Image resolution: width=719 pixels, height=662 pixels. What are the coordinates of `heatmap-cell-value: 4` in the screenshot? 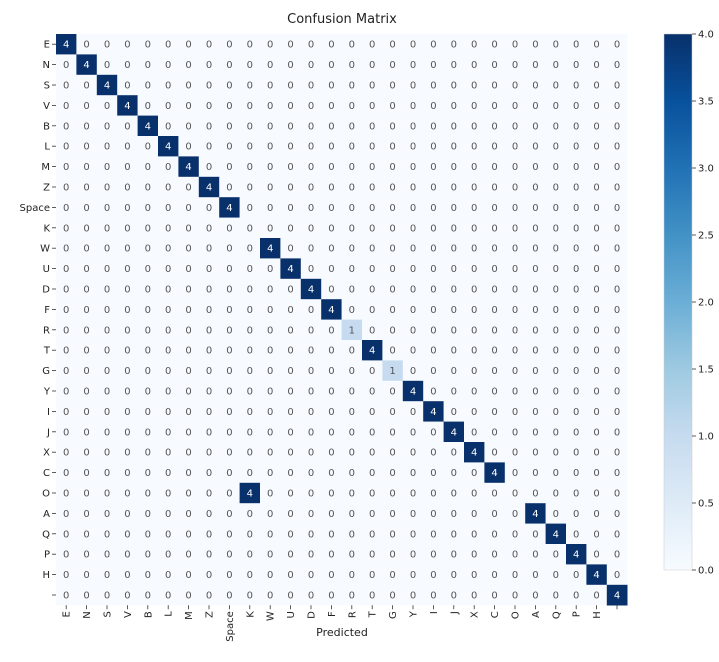 It's located at (433, 412).